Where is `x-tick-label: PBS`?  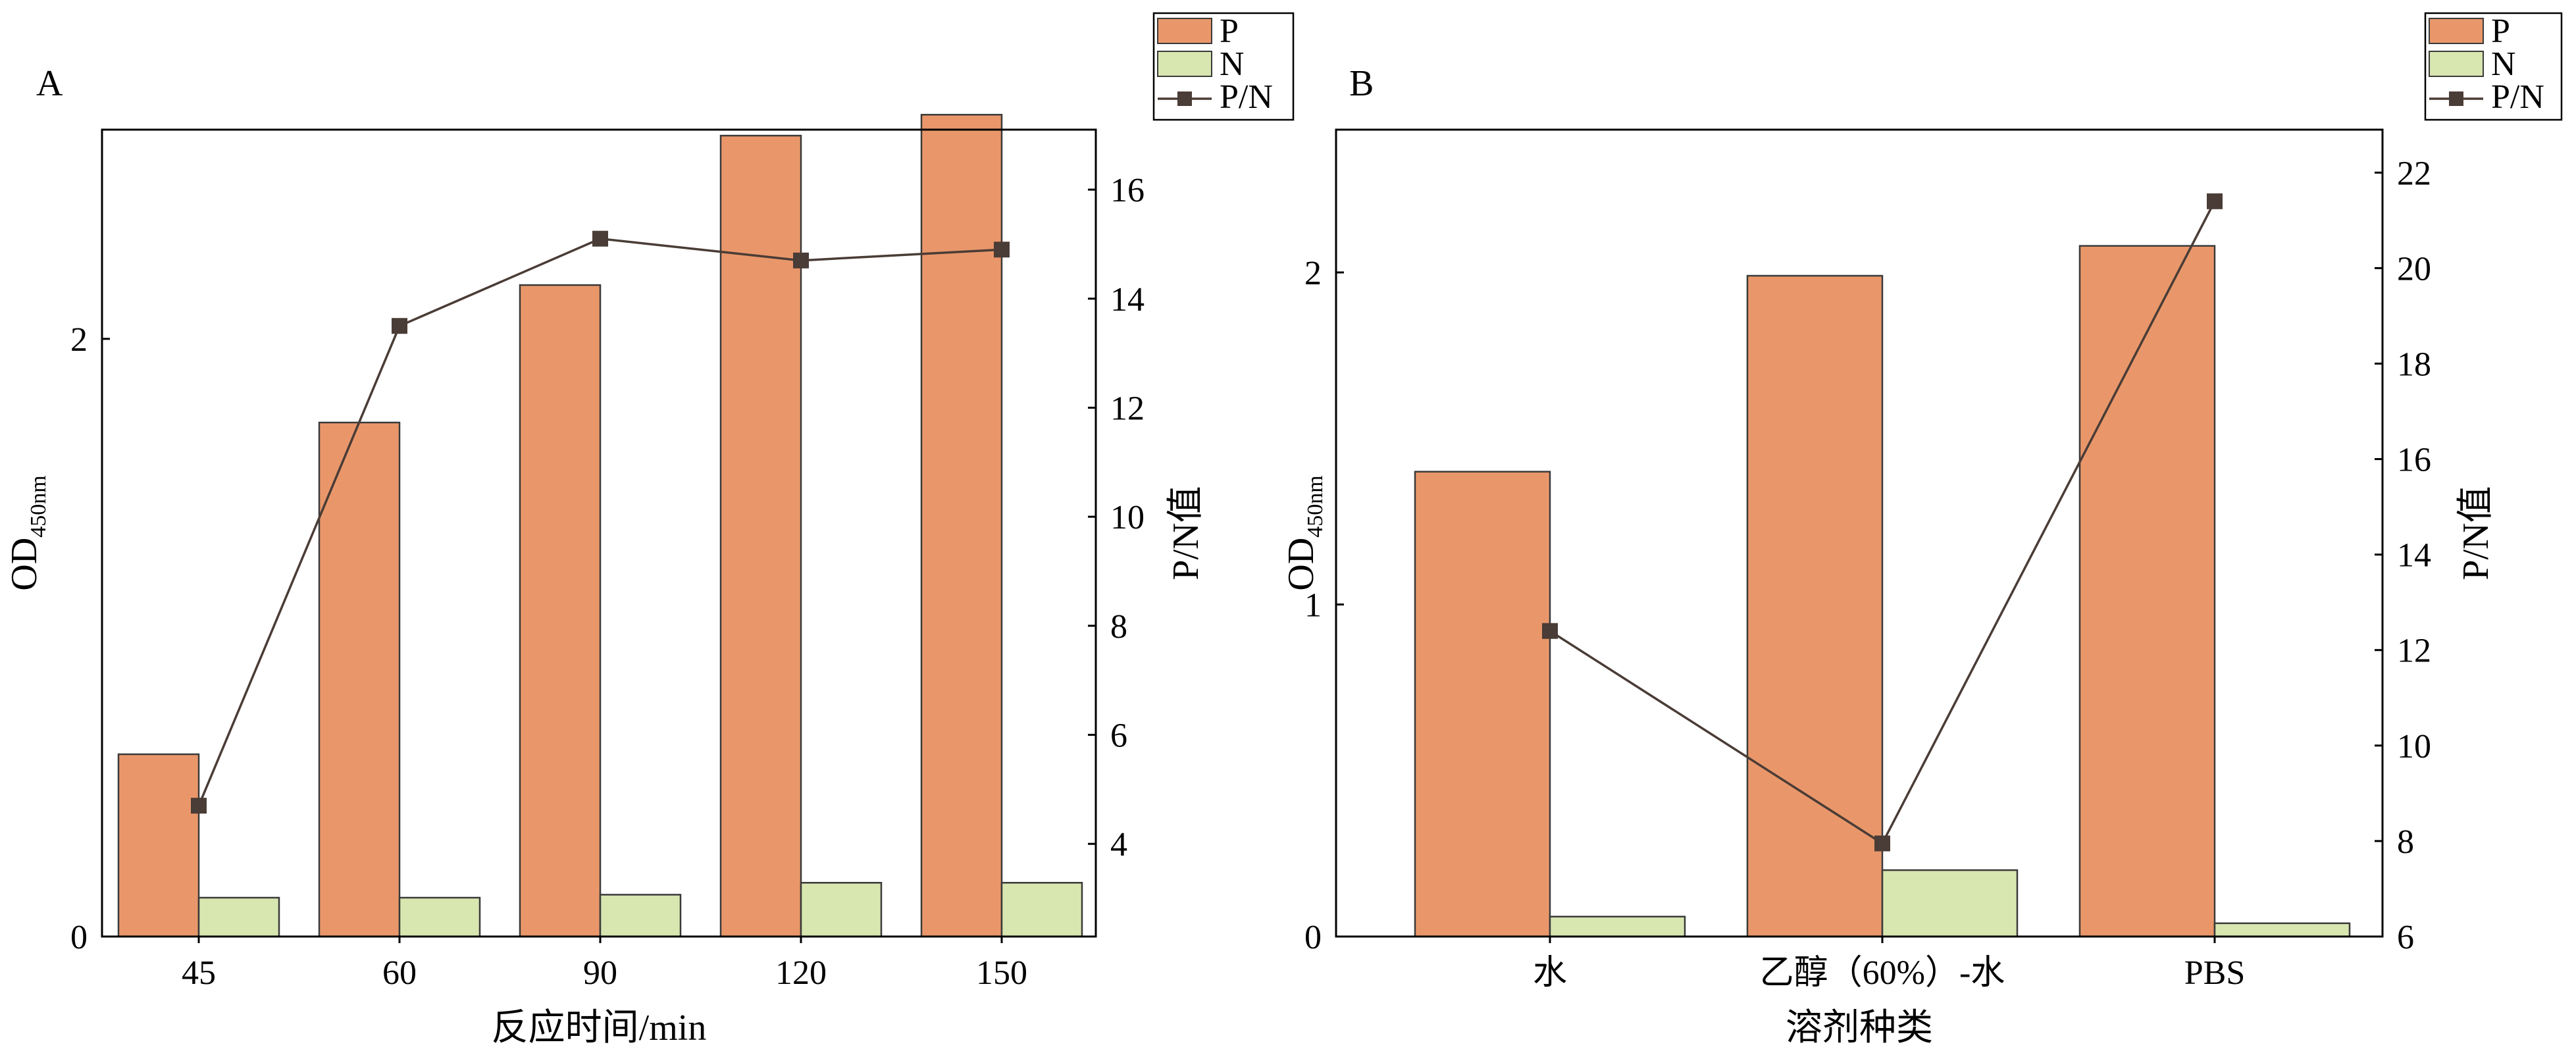
x-tick-label: PBS is located at coordinates (2215, 973).